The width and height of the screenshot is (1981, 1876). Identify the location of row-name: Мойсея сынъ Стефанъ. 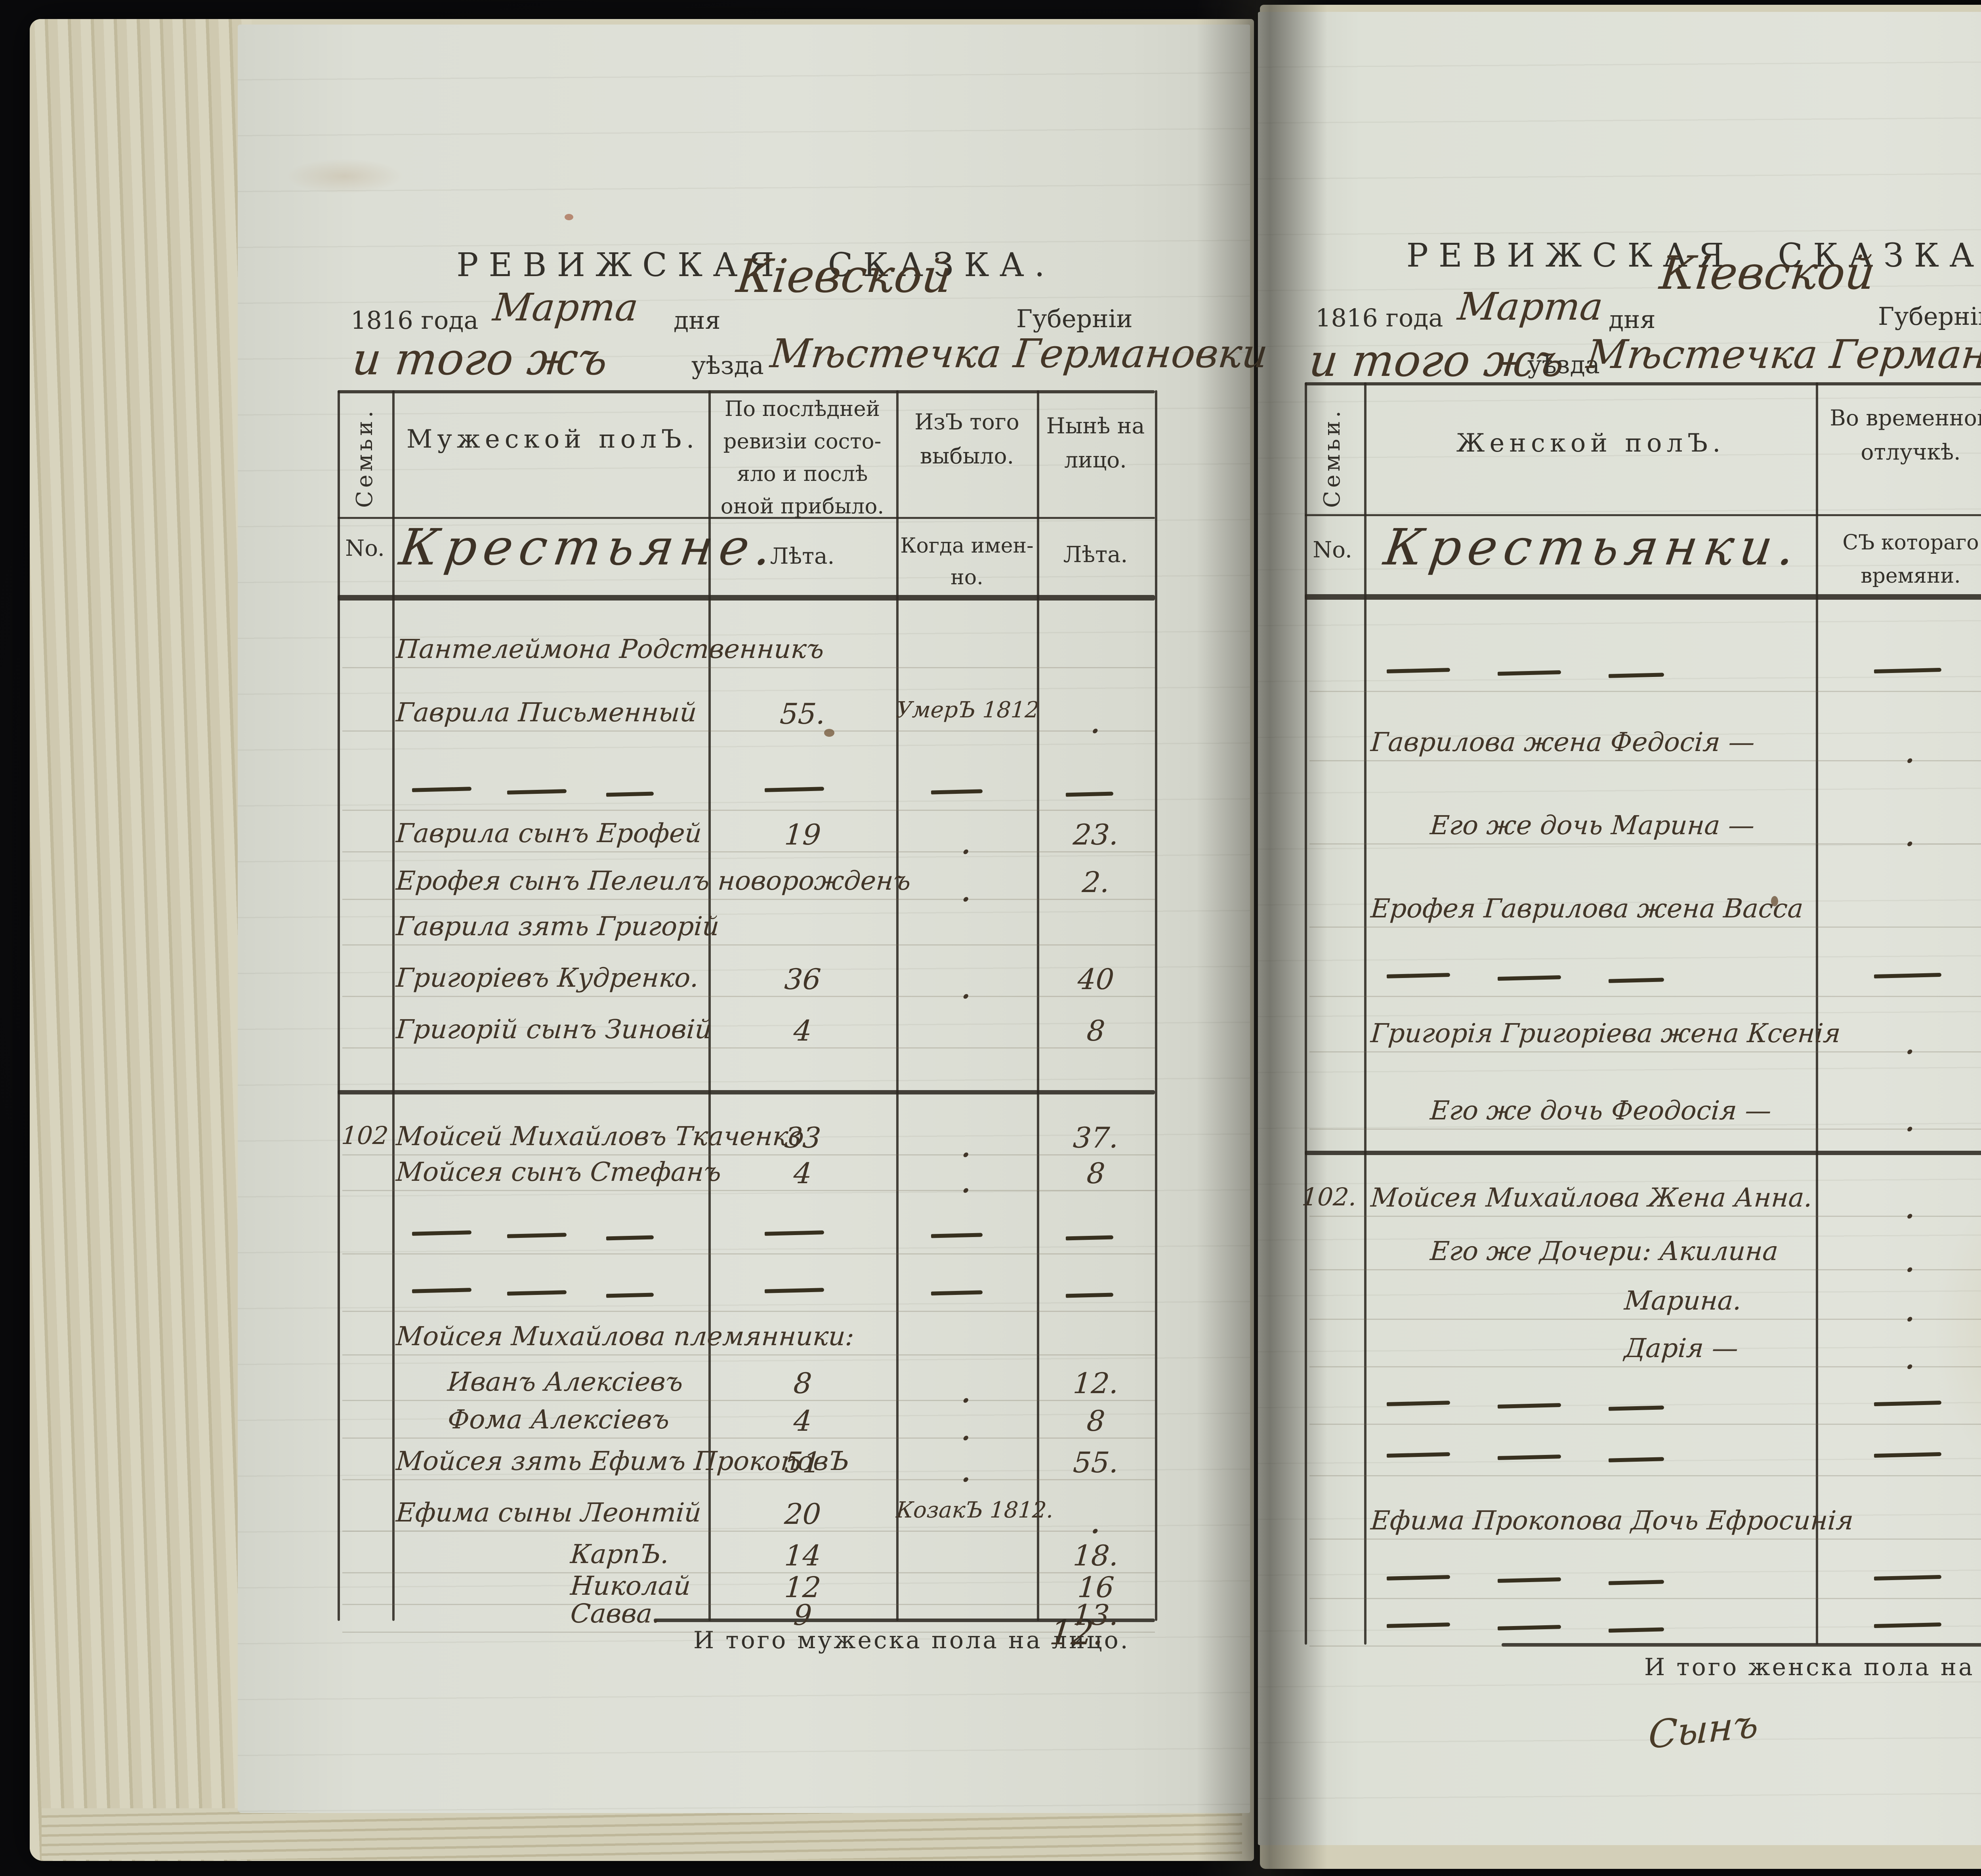
(558, 1172).